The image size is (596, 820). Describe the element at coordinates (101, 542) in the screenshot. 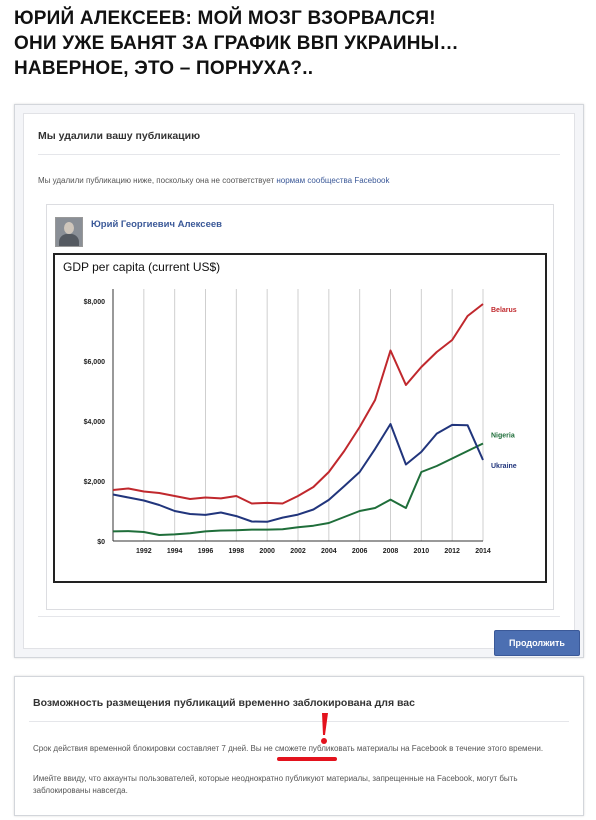

I see `y-tick-label: $0` at that location.